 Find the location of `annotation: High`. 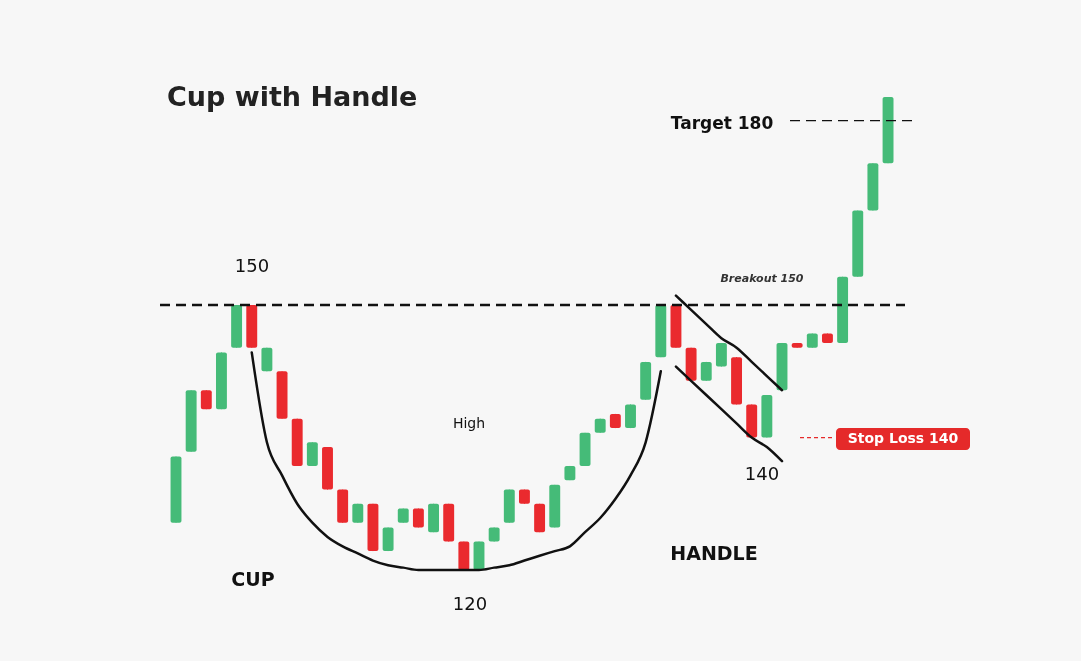

annotation: High is located at coordinates (469, 423).